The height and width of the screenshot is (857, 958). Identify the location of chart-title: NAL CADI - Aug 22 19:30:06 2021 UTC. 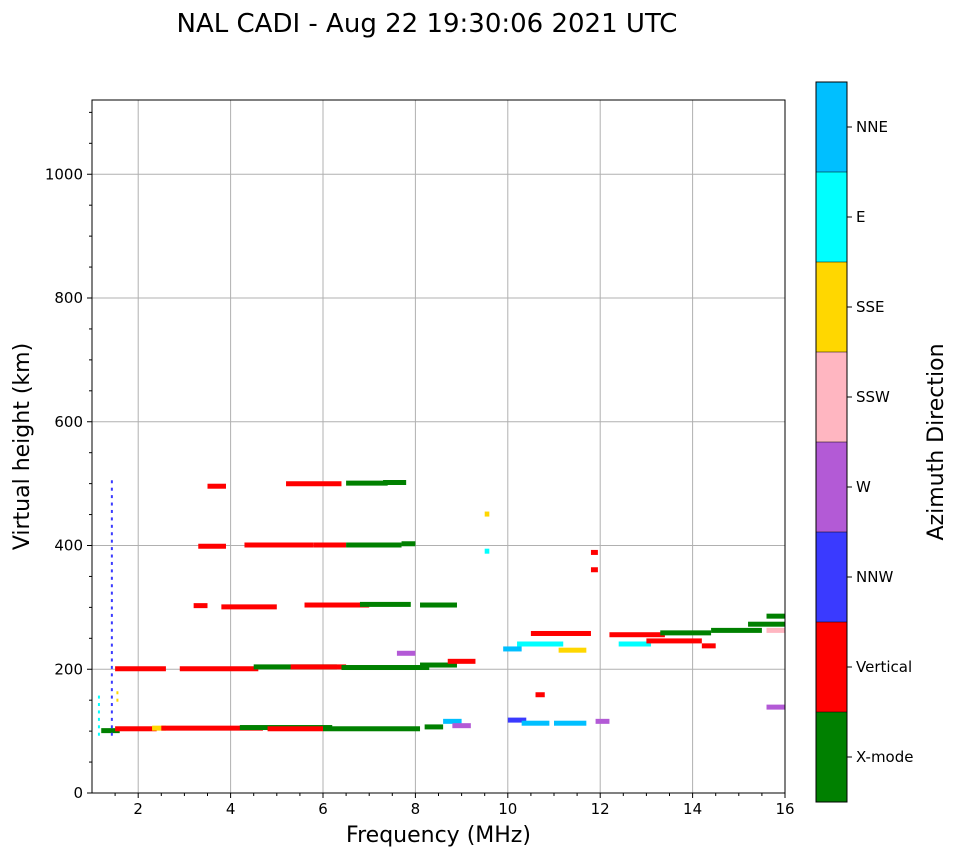
(427, 24).